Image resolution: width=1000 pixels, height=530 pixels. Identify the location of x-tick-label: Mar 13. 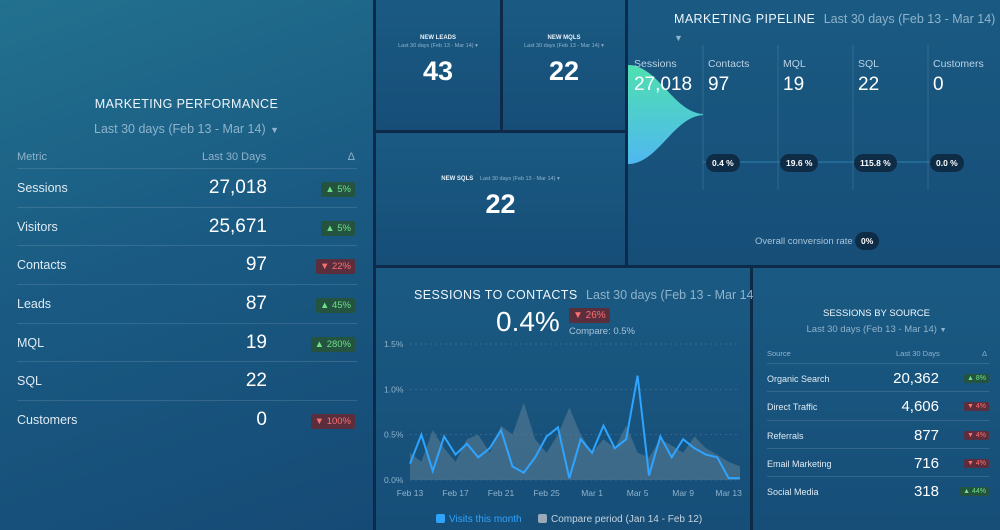
(728, 493).